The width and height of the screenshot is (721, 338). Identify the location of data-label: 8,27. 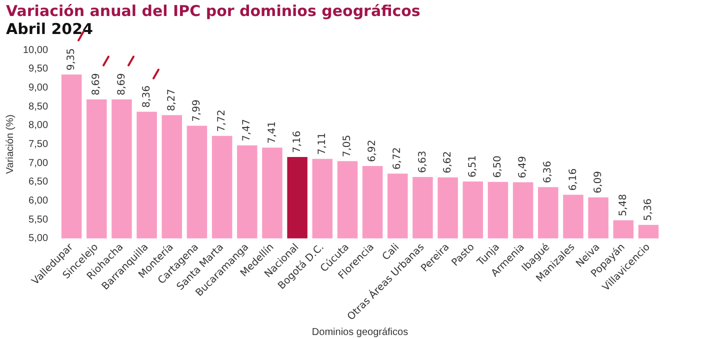
(172, 100).